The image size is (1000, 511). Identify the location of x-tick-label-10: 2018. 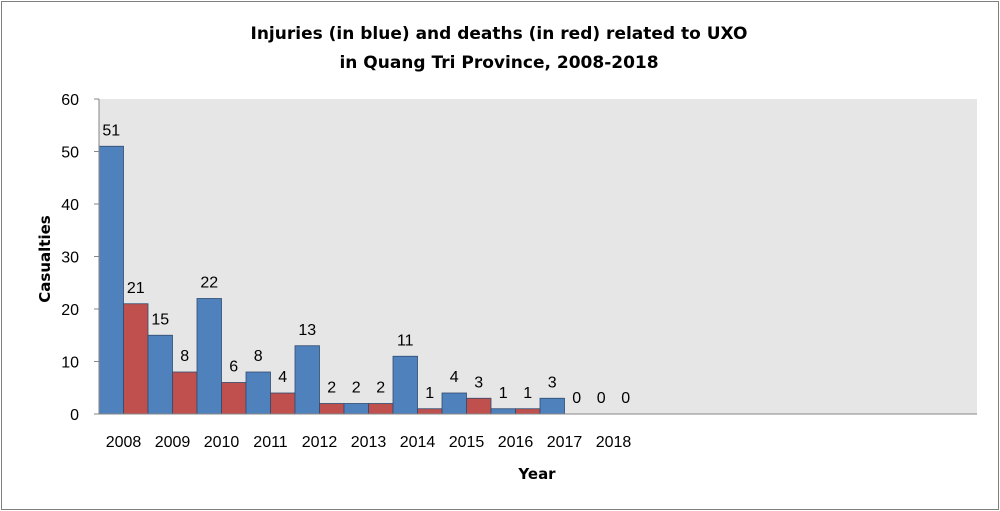
(614, 442).